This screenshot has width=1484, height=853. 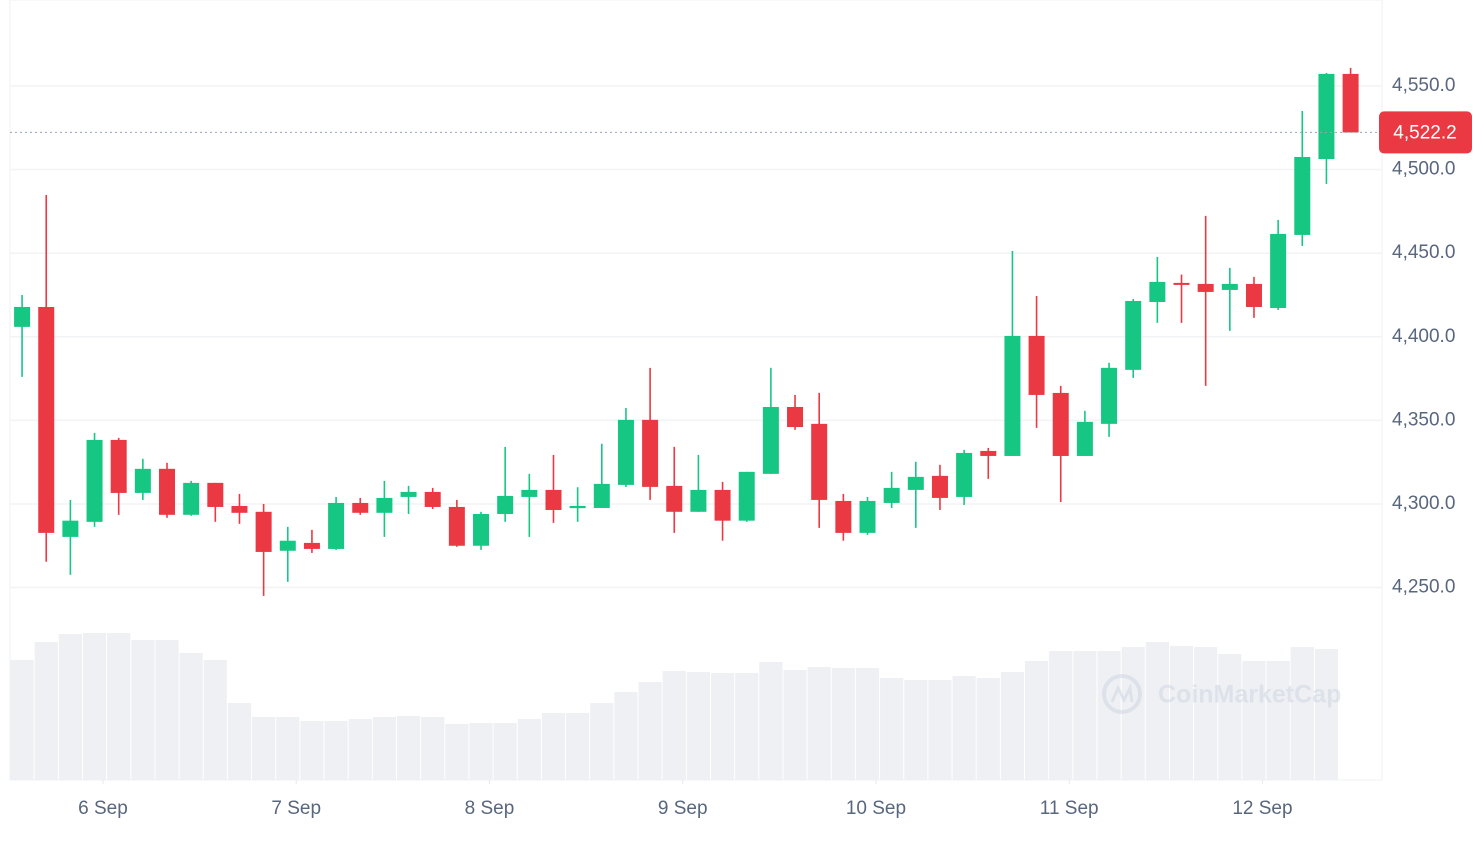 I want to click on x-tick-label: 6 Sep, so click(x=103, y=808).